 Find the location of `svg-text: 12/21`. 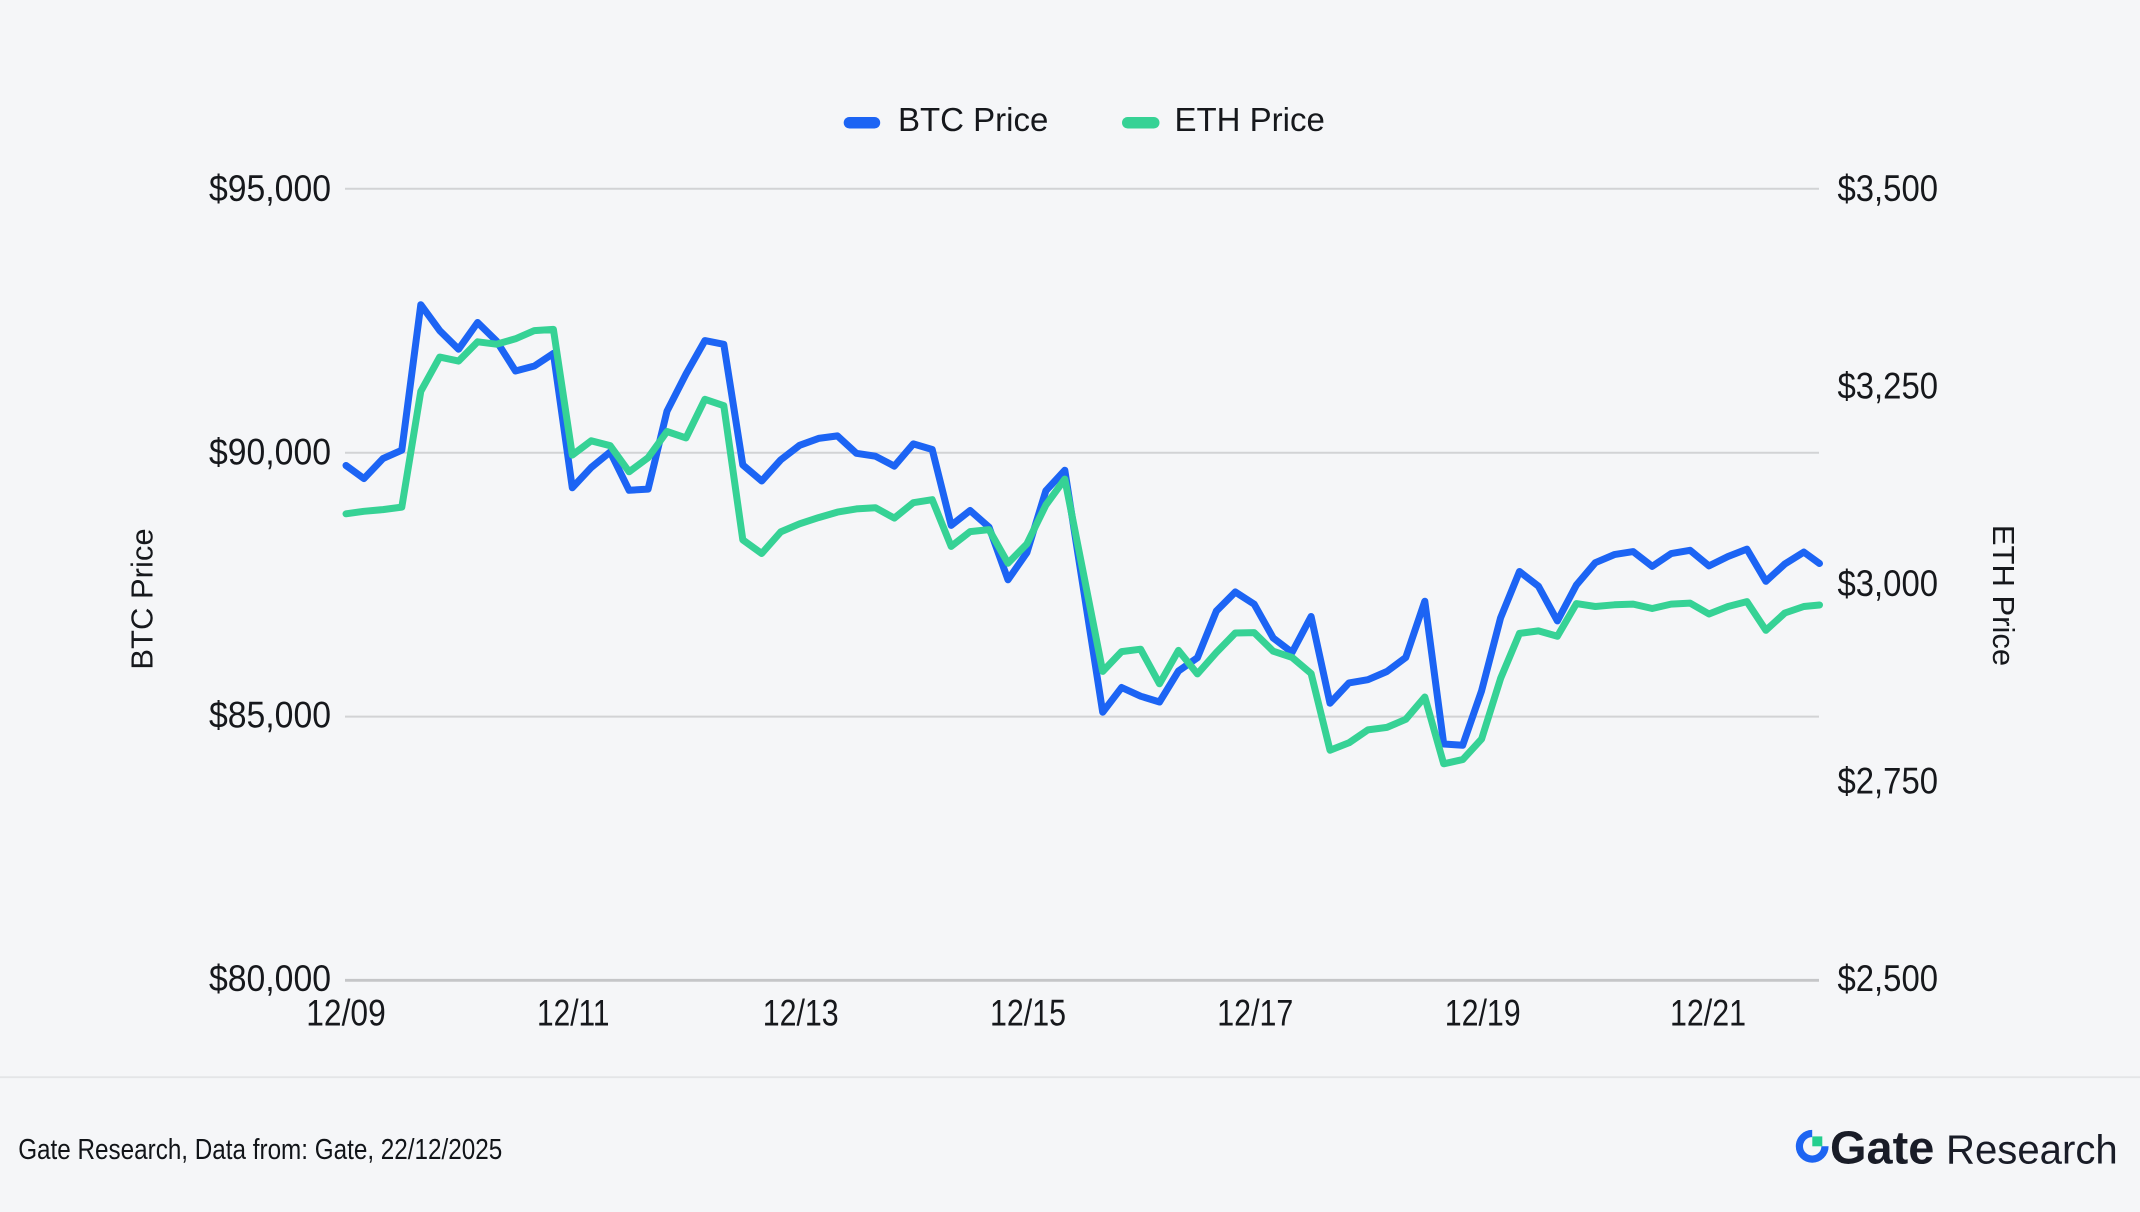

svg-text: 12/21 is located at coordinates (1708, 1012).